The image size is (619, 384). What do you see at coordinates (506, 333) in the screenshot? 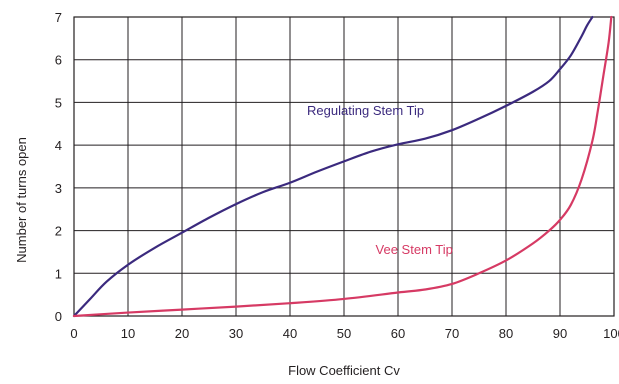
I see `x-tick-label: 80` at bounding box center [506, 333].